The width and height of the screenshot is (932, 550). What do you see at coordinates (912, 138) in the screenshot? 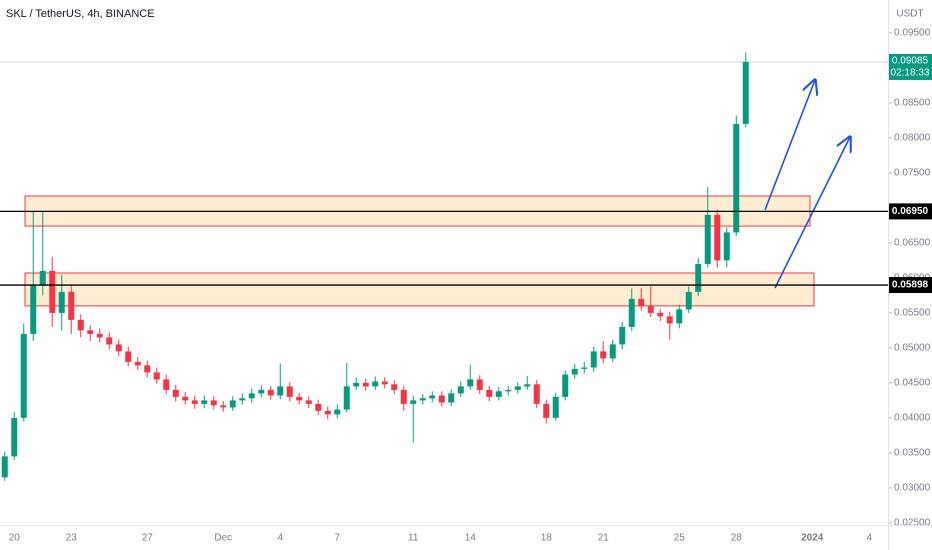
I see `y-tick-label: 0.08000` at bounding box center [912, 138].